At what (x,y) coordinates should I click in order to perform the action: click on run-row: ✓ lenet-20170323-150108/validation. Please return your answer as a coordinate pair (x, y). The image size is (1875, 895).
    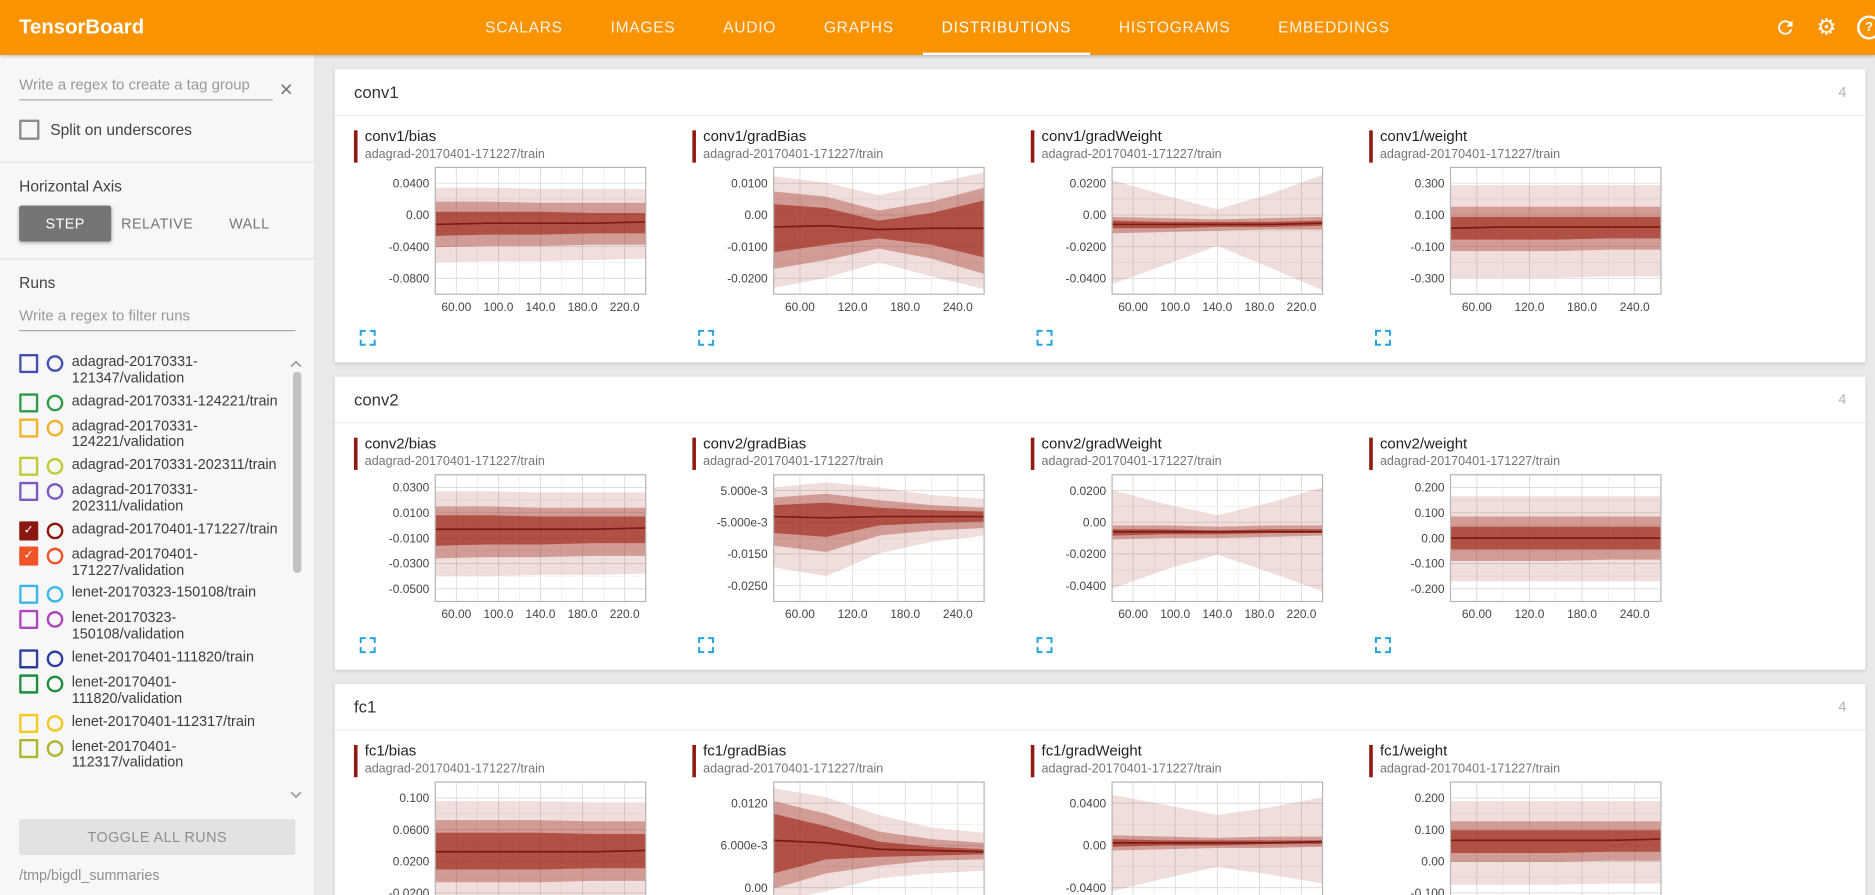
    Looking at the image, I should click on (152, 626).